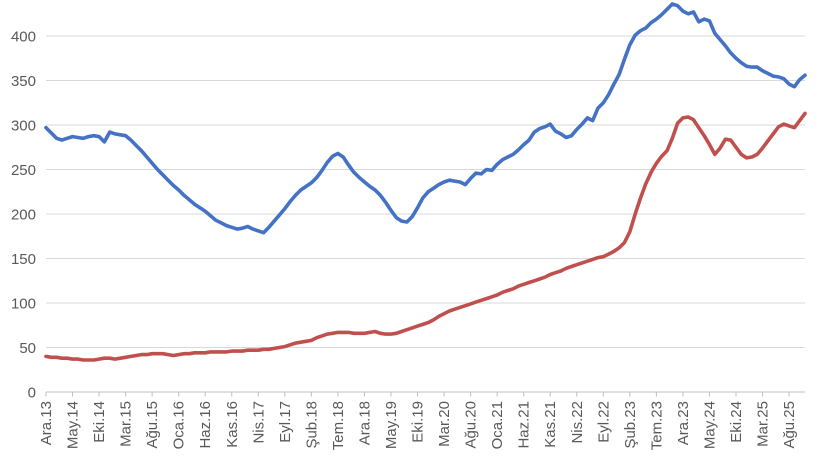 This screenshot has height=466, width=826. What do you see at coordinates (23, 37) in the screenshot?
I see `y-axis-tick-label: 400` at bounding box center [23, 37].